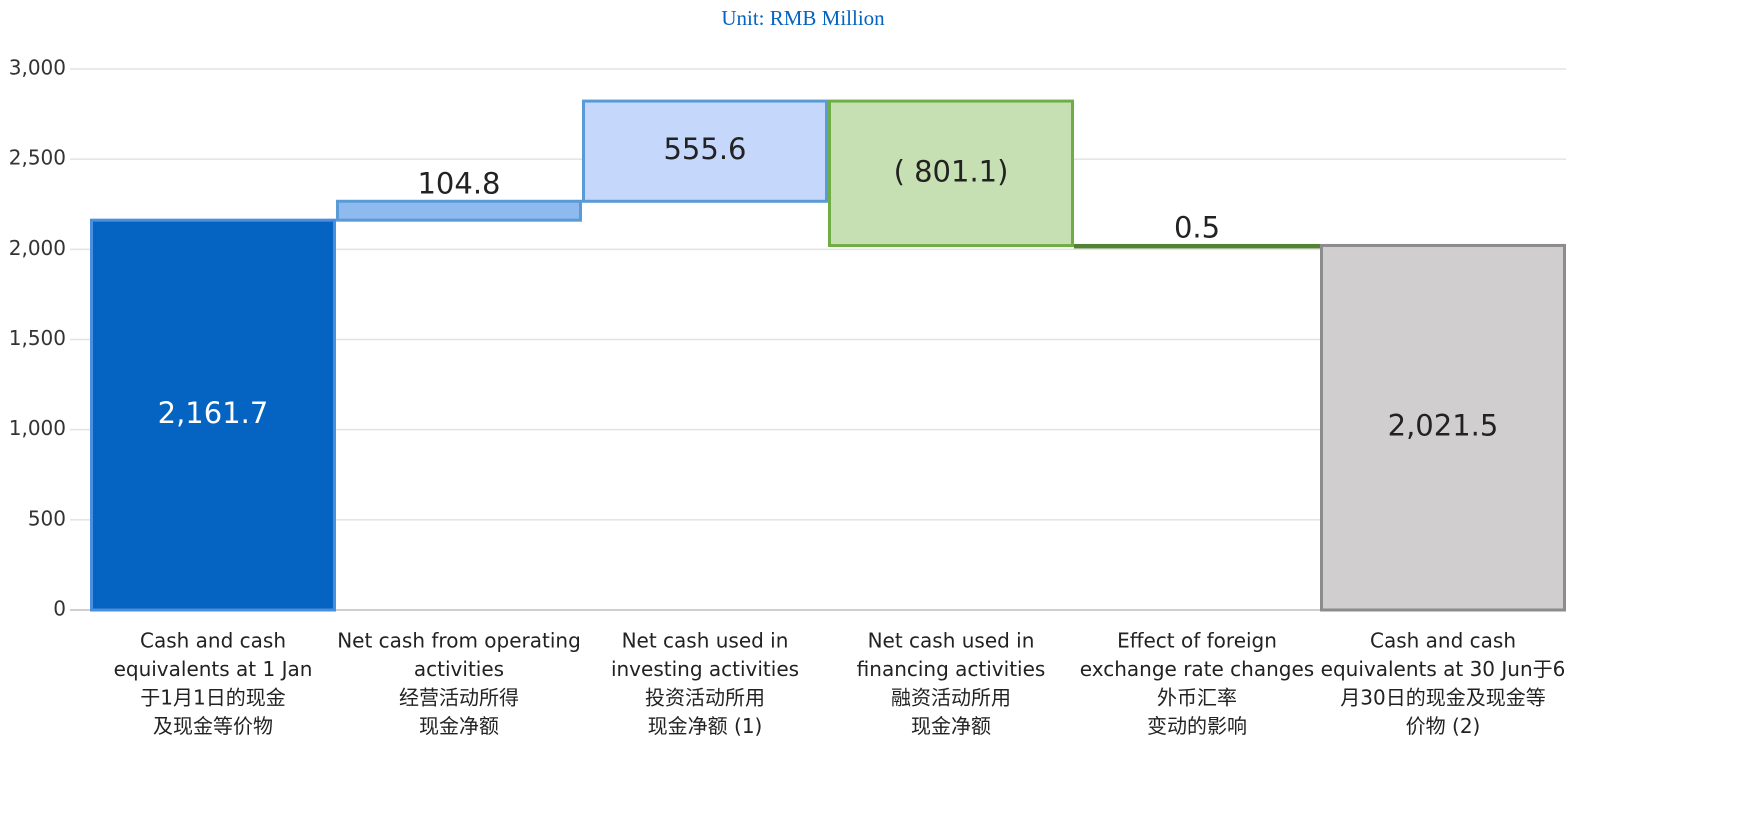 Image resolution: width=1752 pixels, height=832 pixels. I want to click on x-tick-label: Net cash from operating, so click(459, 641).